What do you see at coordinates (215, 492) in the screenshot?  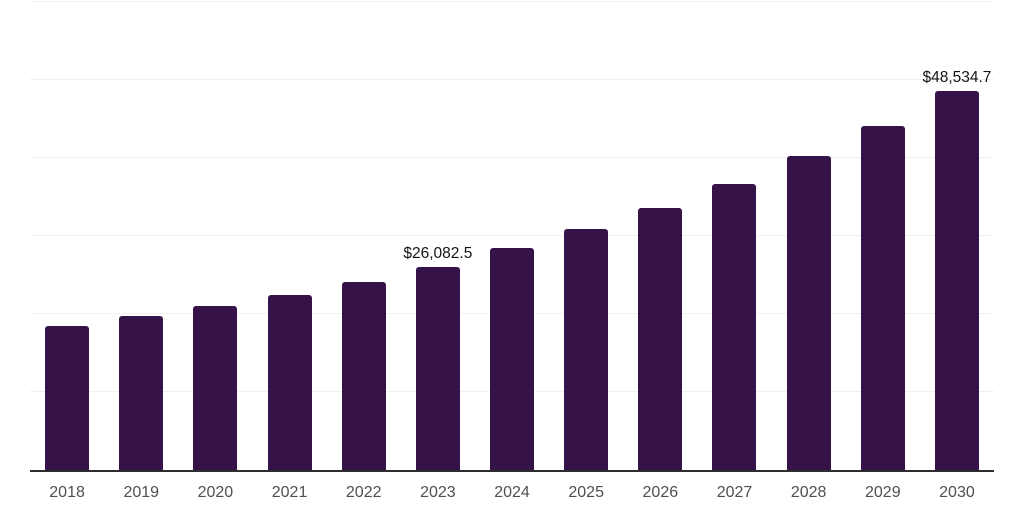 I see `x-tick-label-2020: 2020` at bounding box center [215, 492].